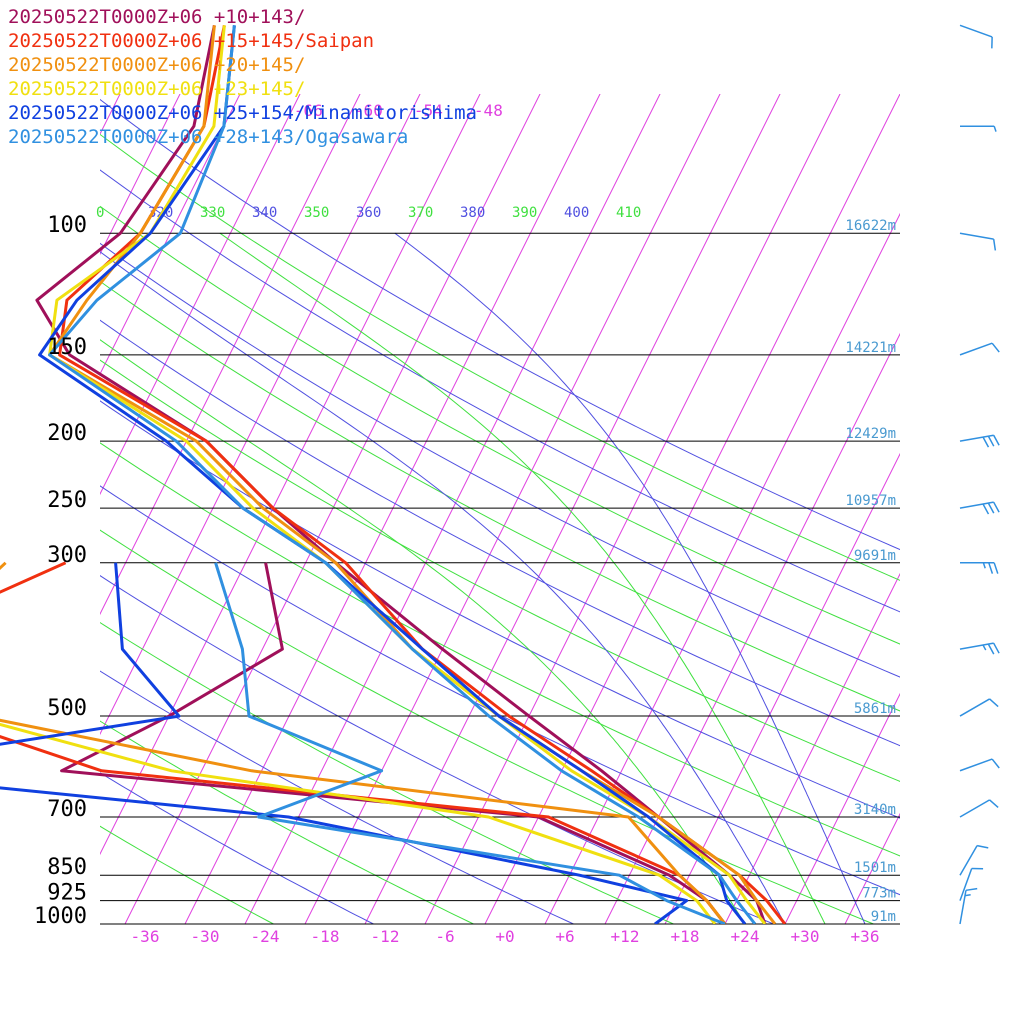 The image size is (1024, 1028). I want to click on temperature-tick-label: +24, so click(745, 936).